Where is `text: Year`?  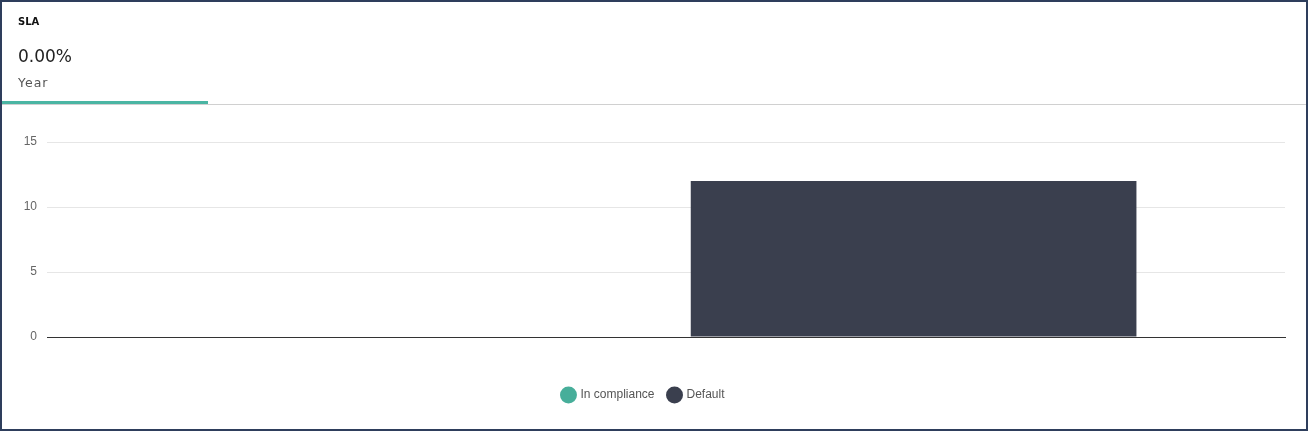 text: Year is located at coordinates (33, 82).